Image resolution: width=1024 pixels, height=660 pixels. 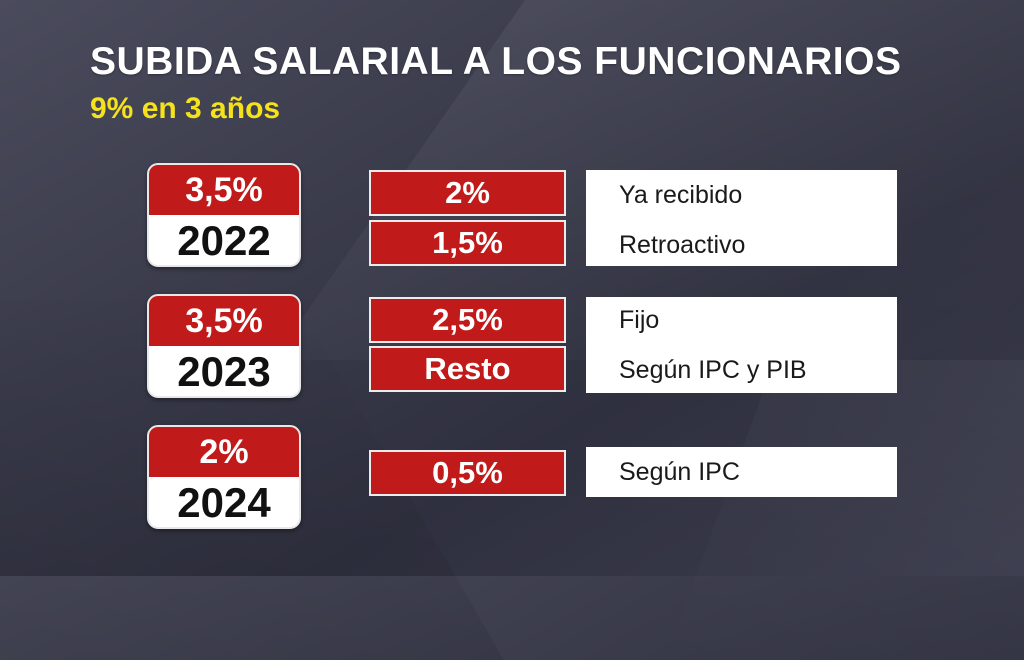 I want to click on raise-part-value: 2%, so click(x=467, y=193).